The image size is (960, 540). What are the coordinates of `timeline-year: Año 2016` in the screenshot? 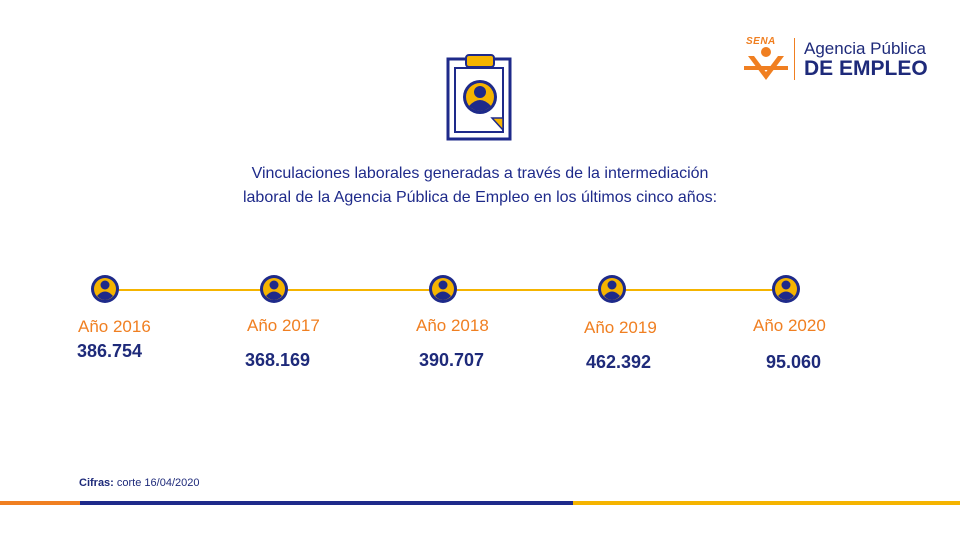 It's located at (114, 326).